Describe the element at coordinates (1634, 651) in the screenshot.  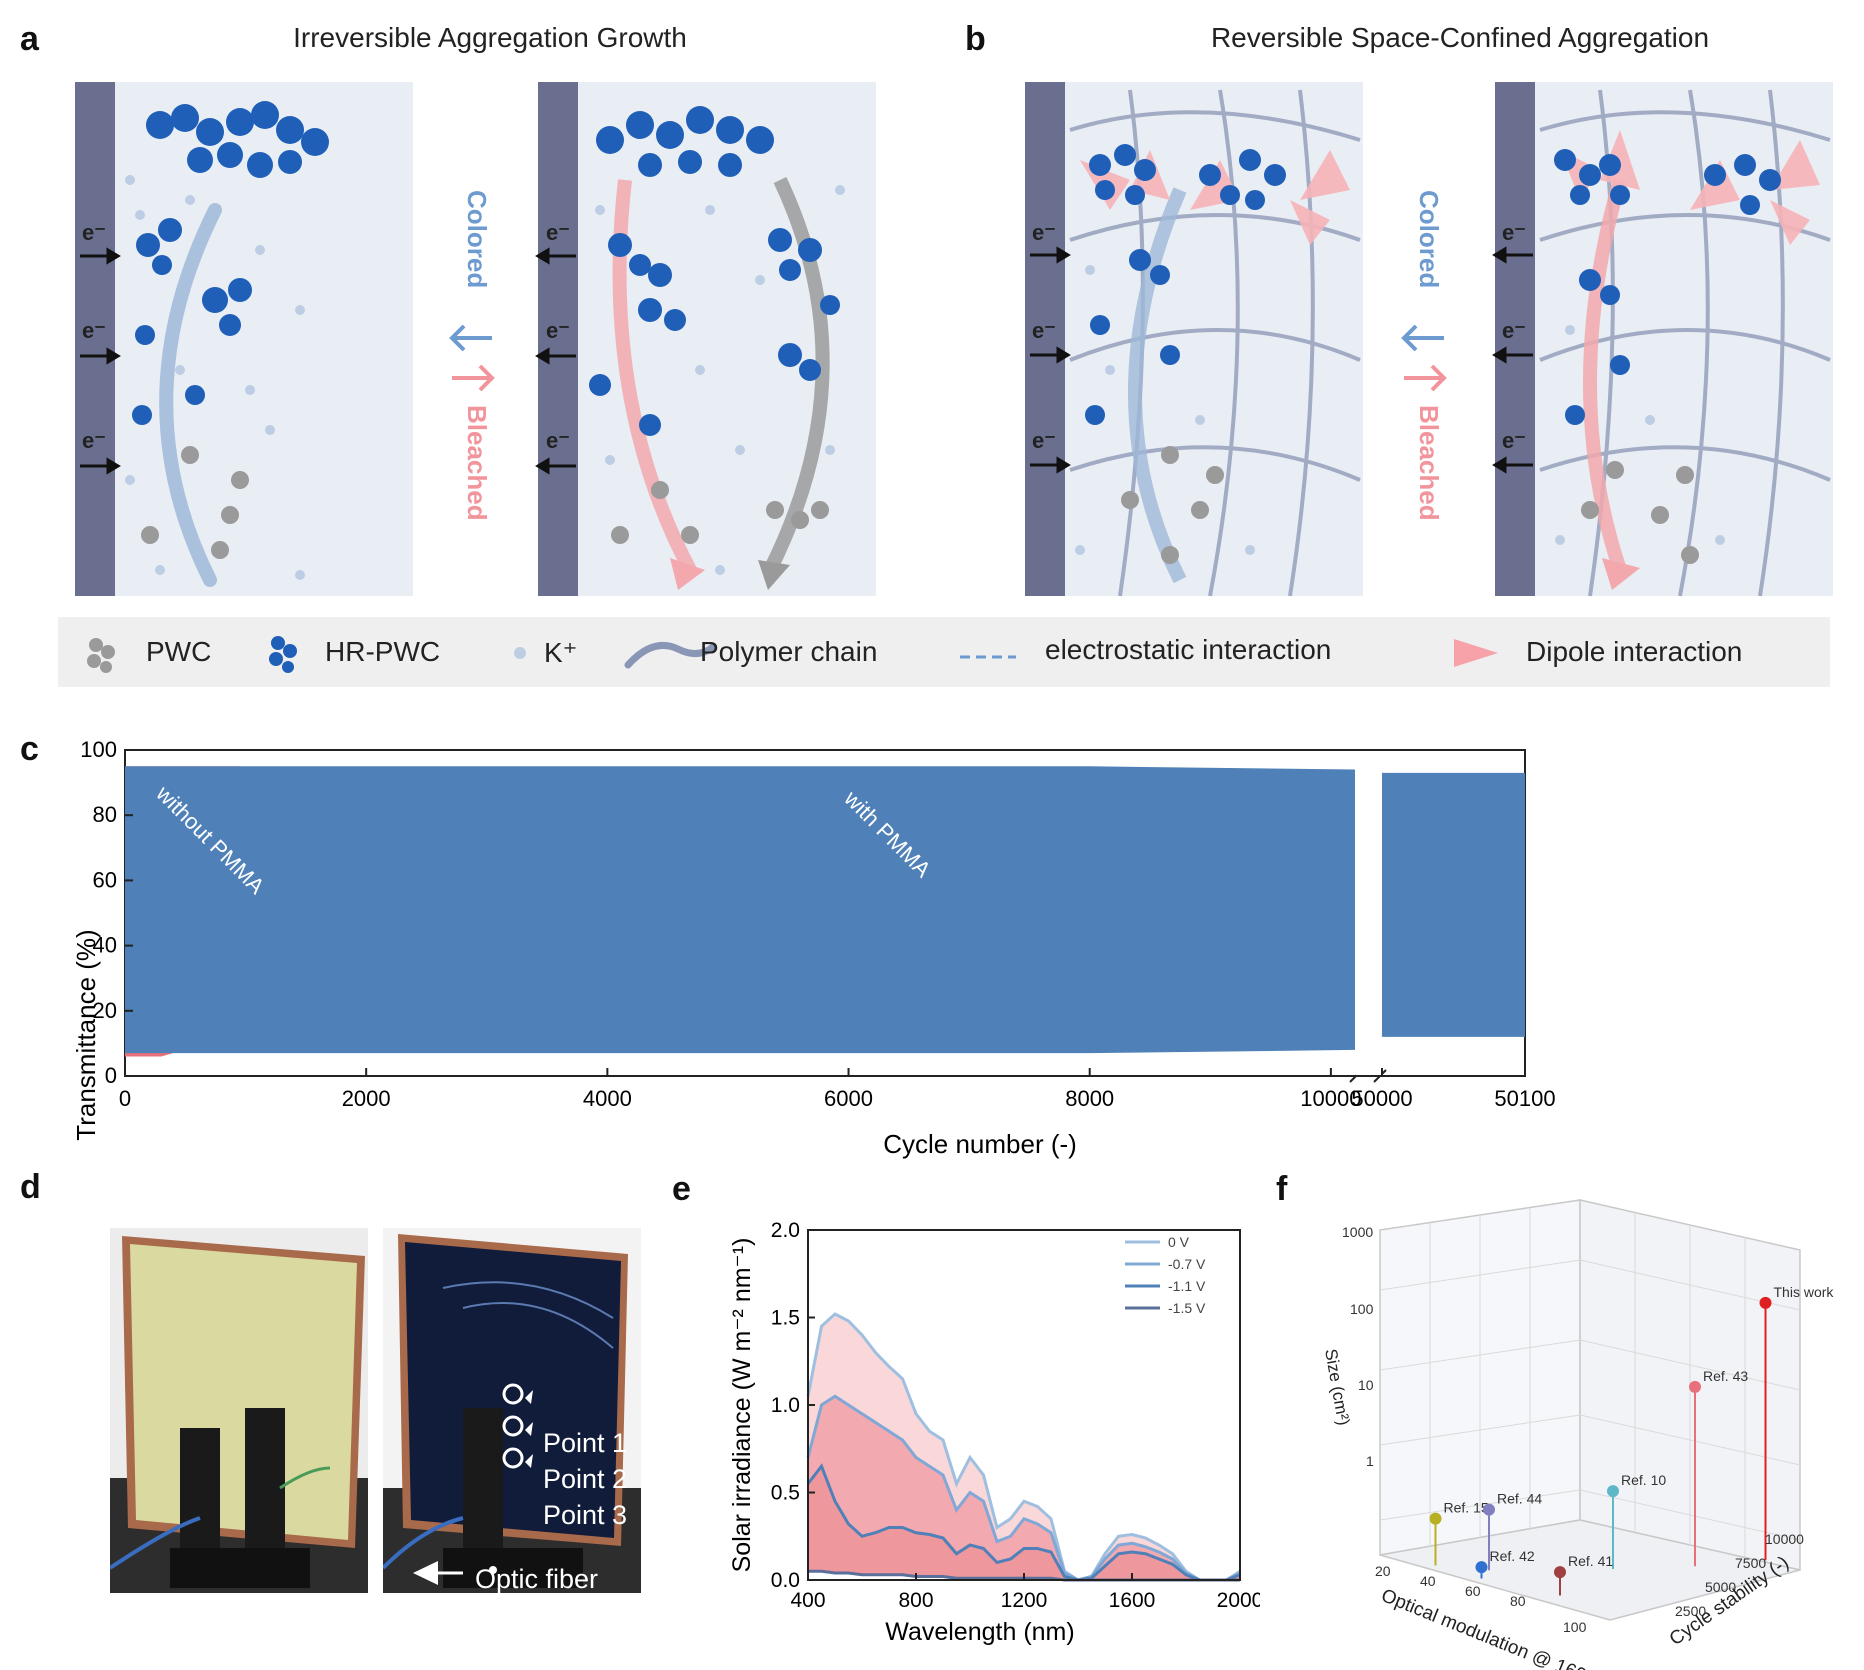
I see `legend-label-dipole: Dipole interaction` at that location.